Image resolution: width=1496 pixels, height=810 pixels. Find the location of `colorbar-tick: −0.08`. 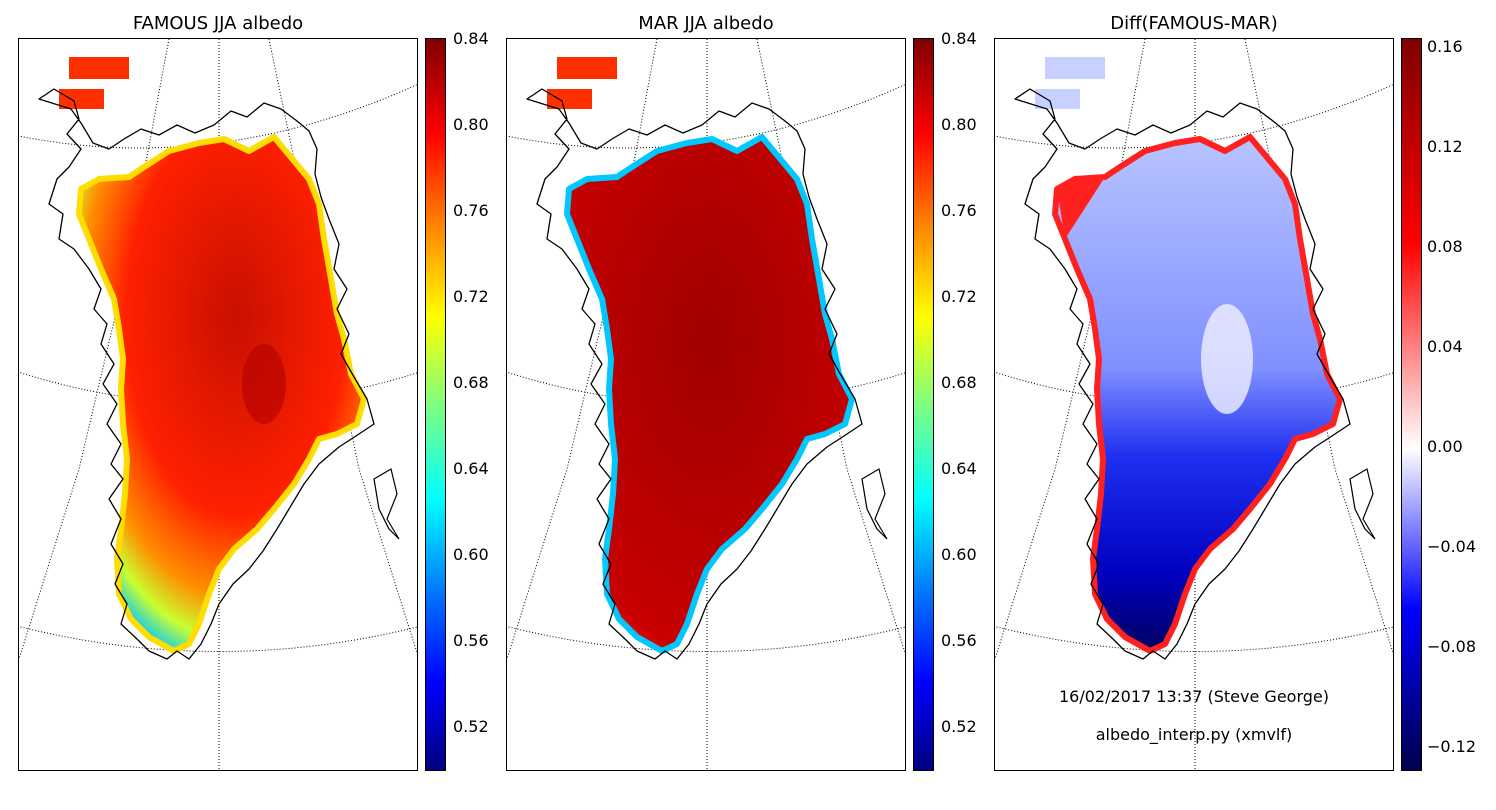

colorbar-tick: −0.08 is located at coordinates (1452, 646).